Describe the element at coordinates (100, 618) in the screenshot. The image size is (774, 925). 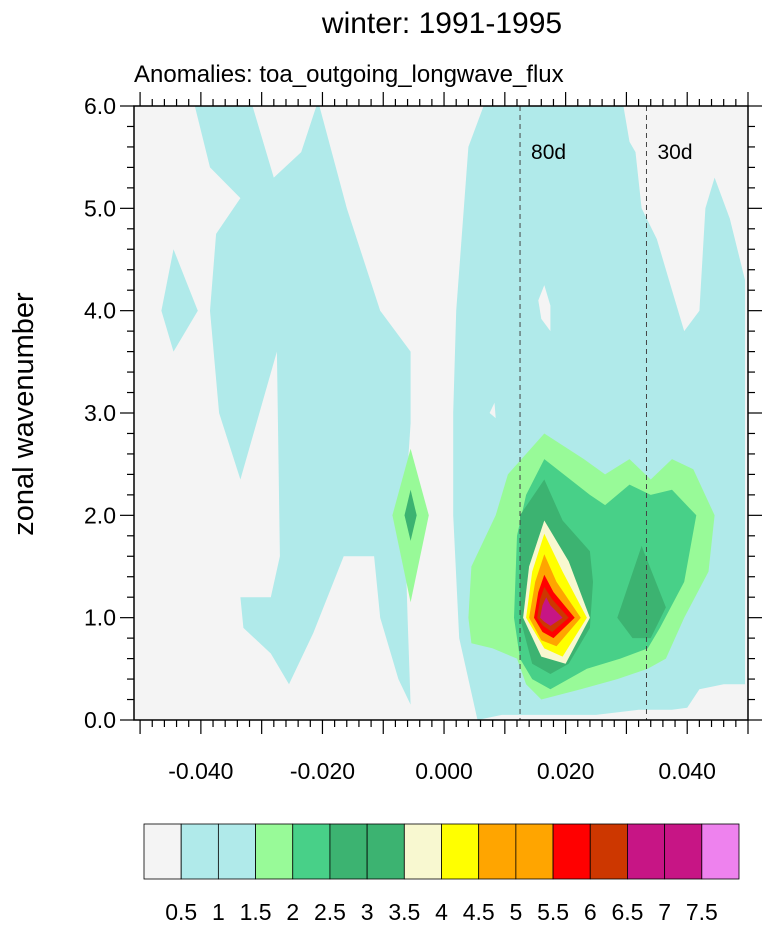
I see `y-tick-label: 1.0` at that location.